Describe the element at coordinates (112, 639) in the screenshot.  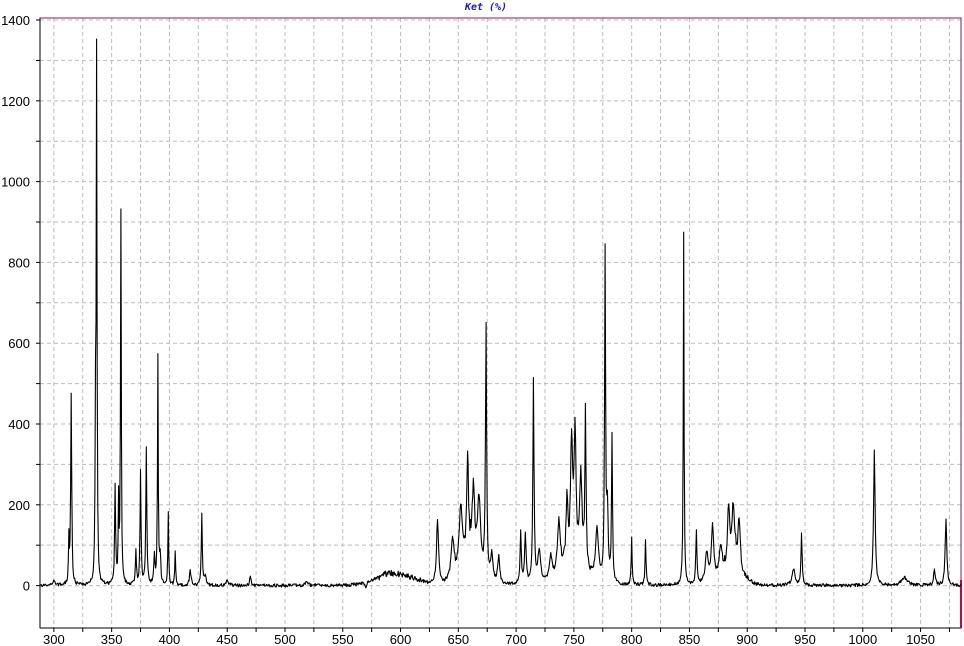
I see `x-tick-label: 350` at that location.